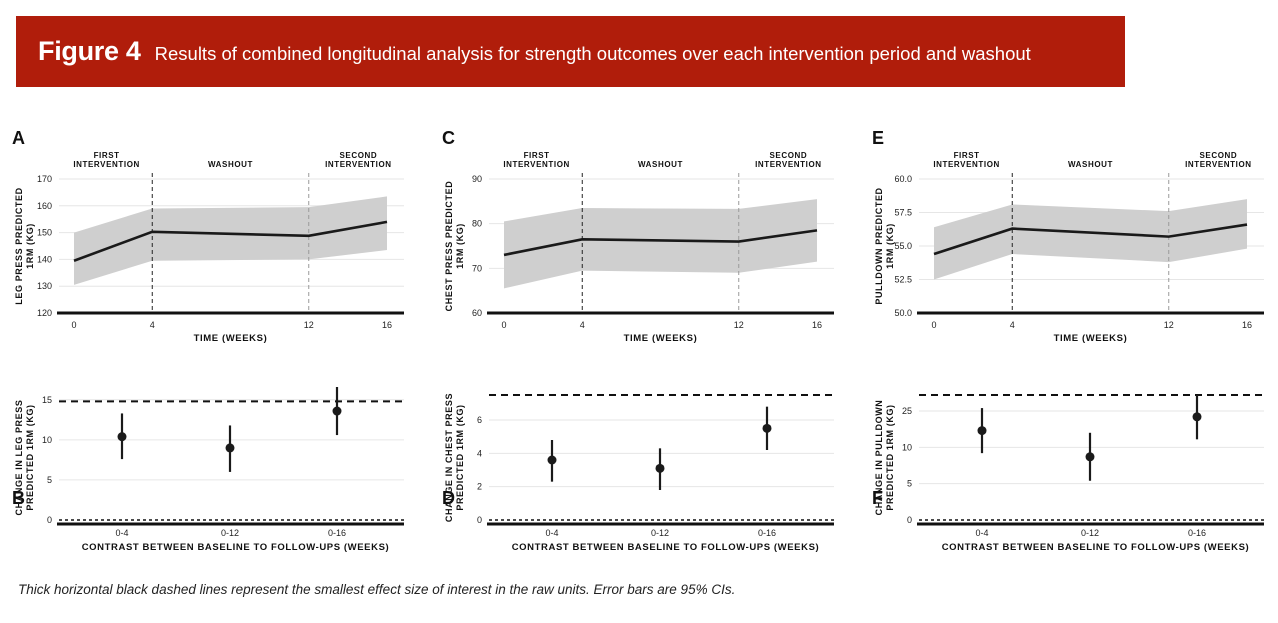 The image size is (1278, 623). I want to click on panel-d-y-tick-label: 2, so click(479, 487).